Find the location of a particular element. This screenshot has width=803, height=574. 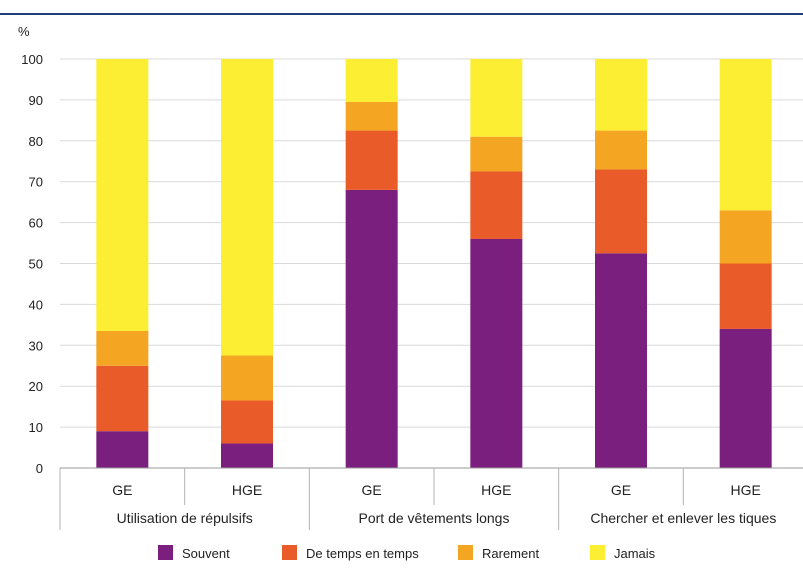

y-axis-ticks: 0 10 20 30 40 50 60 70 80 90 100 is located at coordinates (32, 264).